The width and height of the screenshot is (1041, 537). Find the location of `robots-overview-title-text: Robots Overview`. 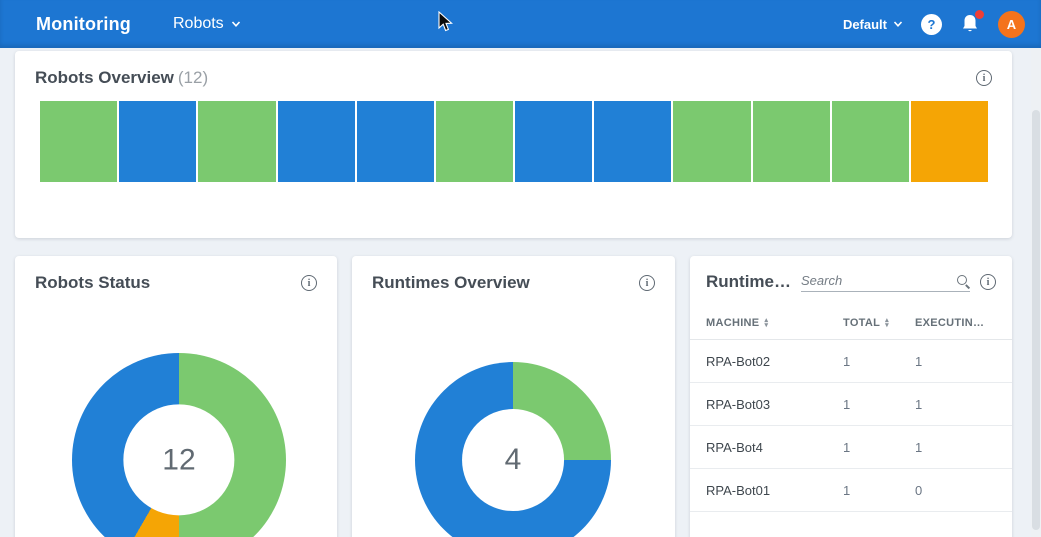

robots-overview-title-text: Robots Overview is located at coordinates (104, 77).